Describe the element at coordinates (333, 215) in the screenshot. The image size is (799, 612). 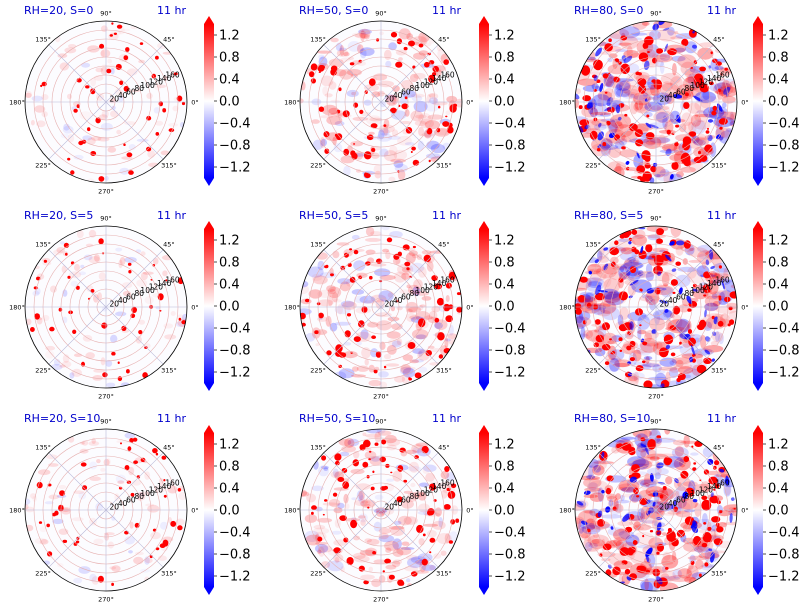
I see `panel-title: RH=50, S=5` at that location.